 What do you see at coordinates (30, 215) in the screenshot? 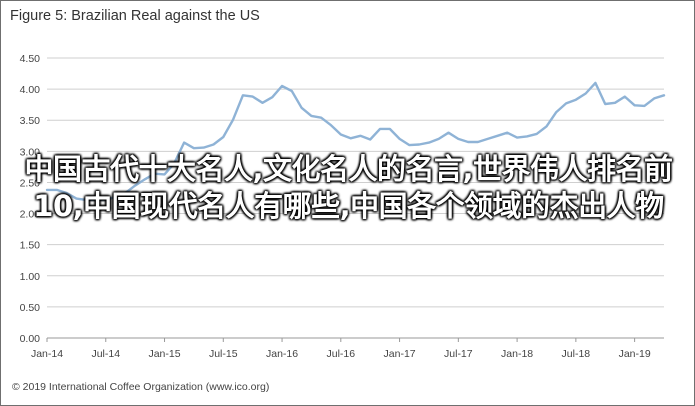
I see `y-tick-label: 2.00` at bounding box center [30, 215].